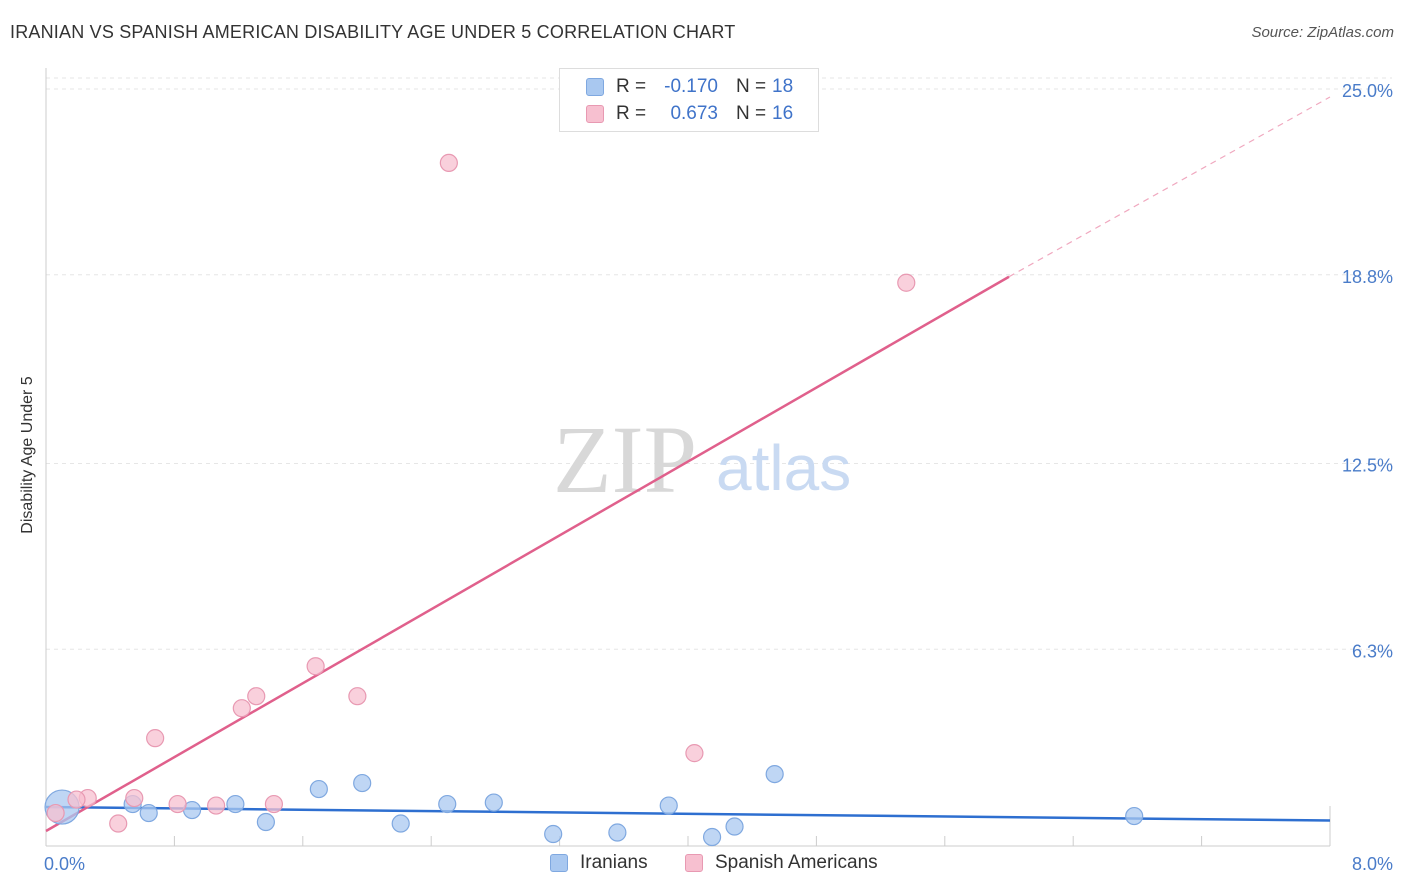  Describe the element at coordinates (796, 862) in the screenshot. I see `series-label-spanish-americans: Spanish Americans` at that location.